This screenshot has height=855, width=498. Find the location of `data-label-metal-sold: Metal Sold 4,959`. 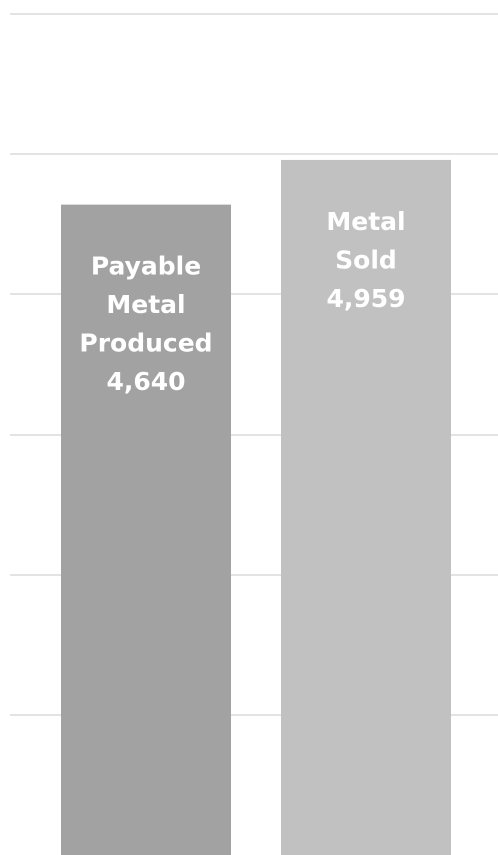

data-label-metal-sold: Metal Sold 4,959 is located at coordinates (365, 260).